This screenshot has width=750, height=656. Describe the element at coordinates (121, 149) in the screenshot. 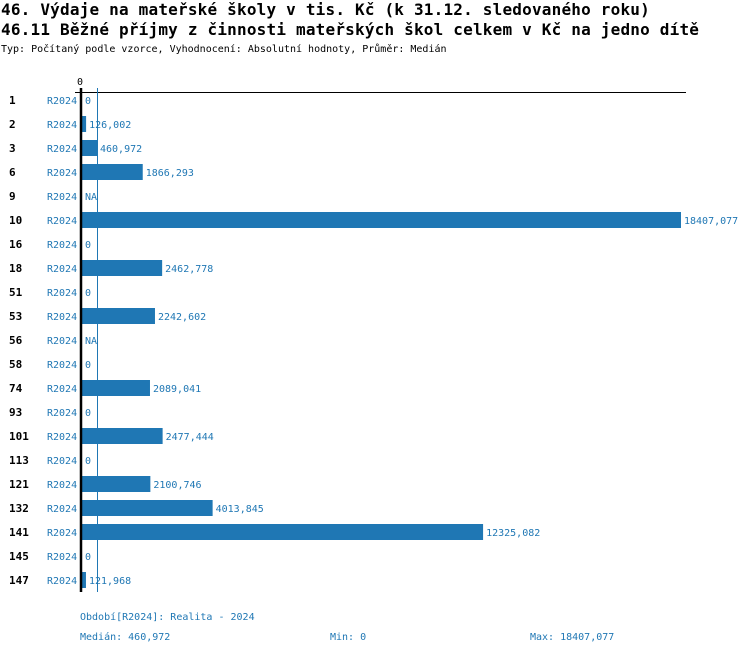

I see `value-label: 460,972` at that location.